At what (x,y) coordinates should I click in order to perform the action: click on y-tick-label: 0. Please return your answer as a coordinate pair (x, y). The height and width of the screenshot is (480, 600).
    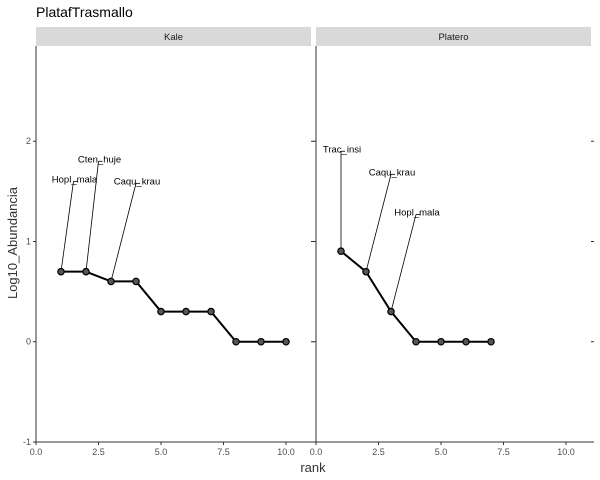
    Looking at the image, I should click on (28, 342).